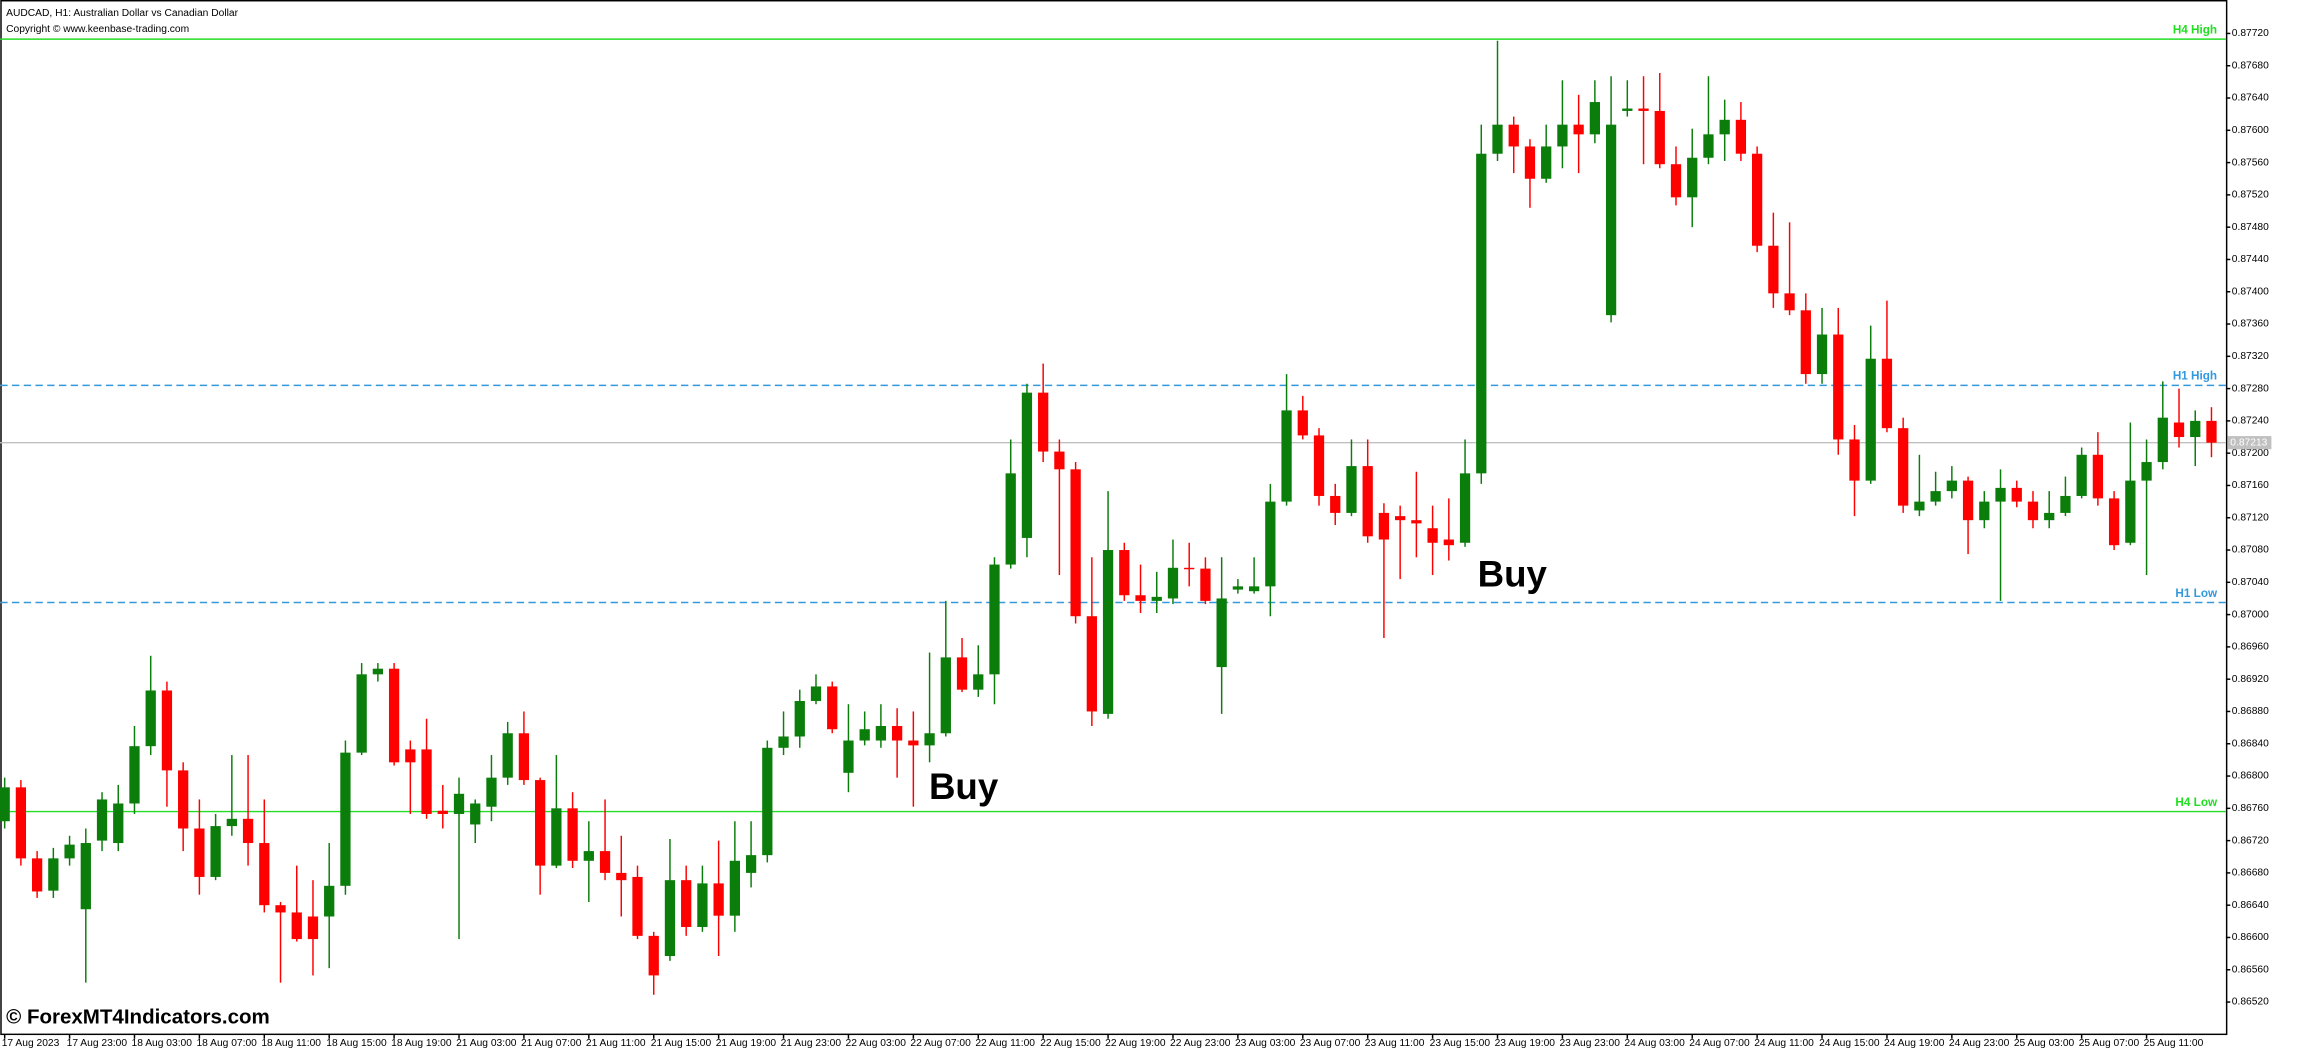 The width and height of the screenshot is (2301, 1049). What do you see at coordinates (2250, 776) in the screenshot?
I see `y-tick-label: 0.86800` at bounding box center [2250, 776].